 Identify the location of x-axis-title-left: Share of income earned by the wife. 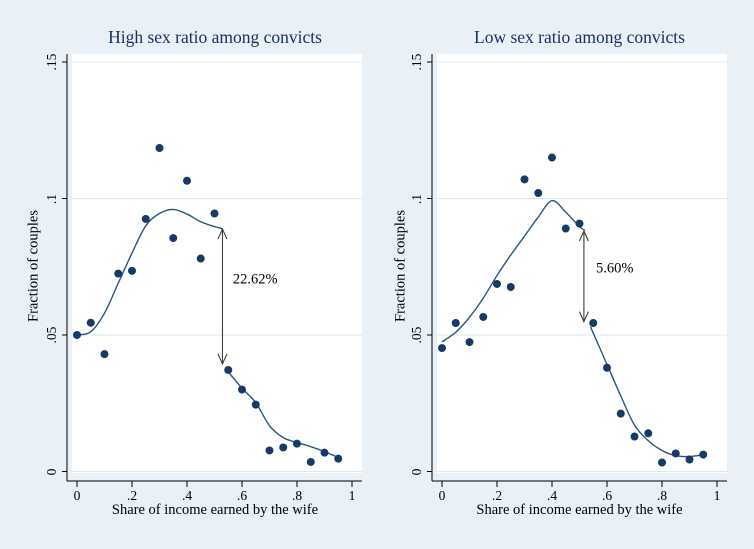
(215, 510).